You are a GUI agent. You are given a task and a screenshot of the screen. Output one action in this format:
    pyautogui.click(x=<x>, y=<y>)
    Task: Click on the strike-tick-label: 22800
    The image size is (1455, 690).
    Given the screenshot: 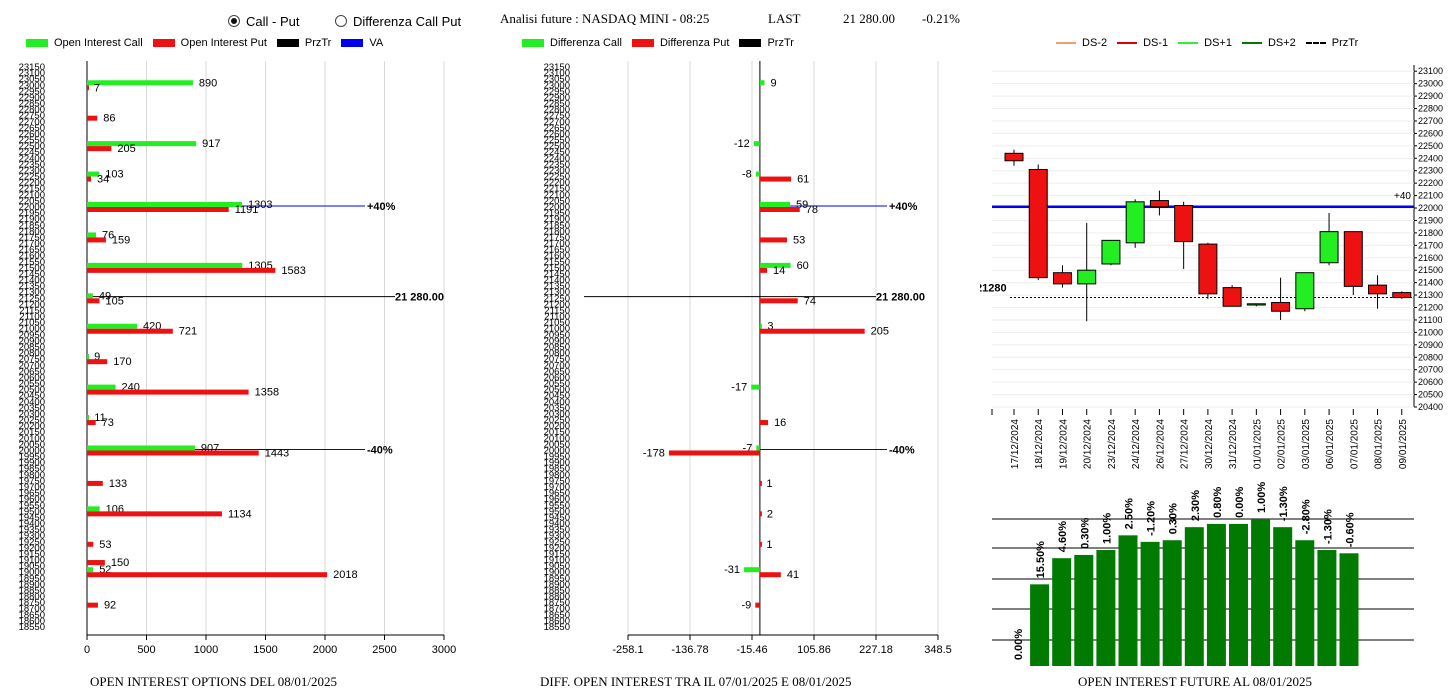 What is the action you would take?
    pyautogui.click(x=557, y=110)
    